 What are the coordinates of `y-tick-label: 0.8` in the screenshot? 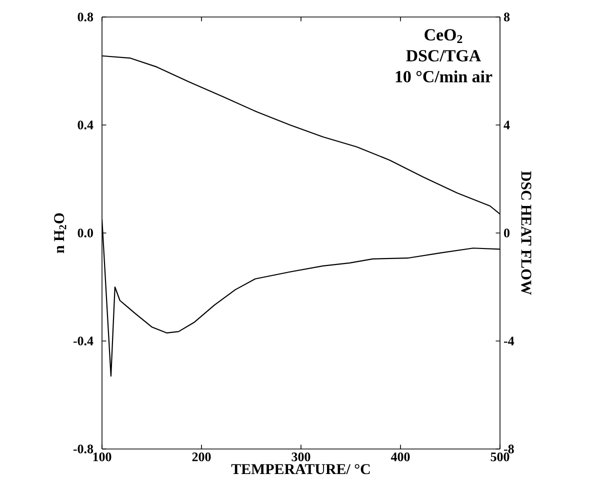 It's located at (86, 17).